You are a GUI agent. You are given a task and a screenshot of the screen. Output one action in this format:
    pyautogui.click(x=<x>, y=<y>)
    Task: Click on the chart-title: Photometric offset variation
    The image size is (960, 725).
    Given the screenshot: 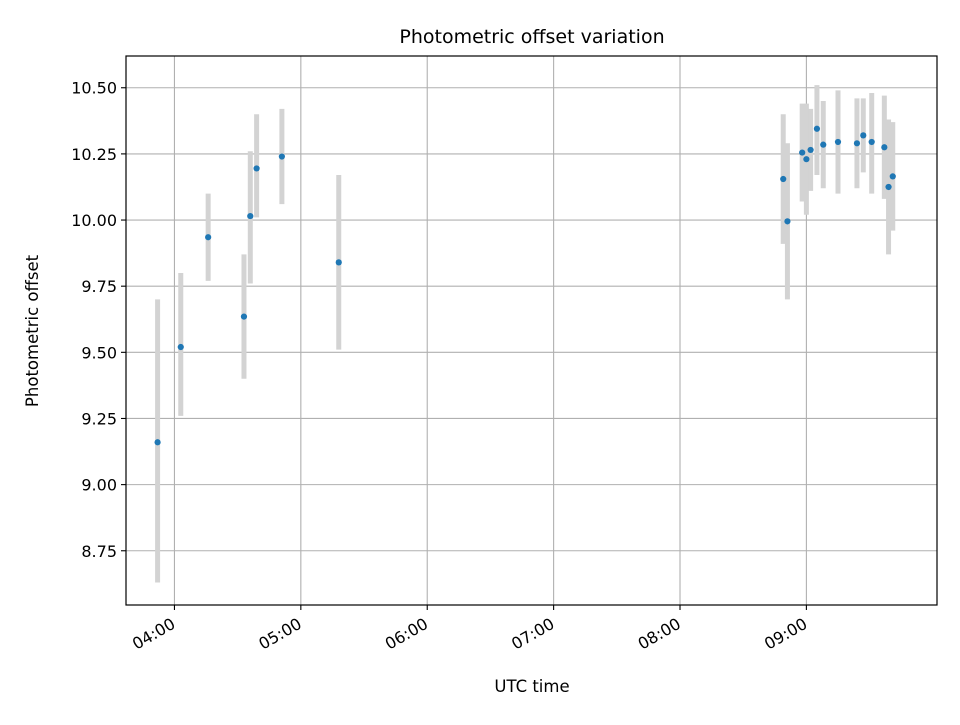 What is the action you would take?
    pyautogui.click(x=531, y=37)
    